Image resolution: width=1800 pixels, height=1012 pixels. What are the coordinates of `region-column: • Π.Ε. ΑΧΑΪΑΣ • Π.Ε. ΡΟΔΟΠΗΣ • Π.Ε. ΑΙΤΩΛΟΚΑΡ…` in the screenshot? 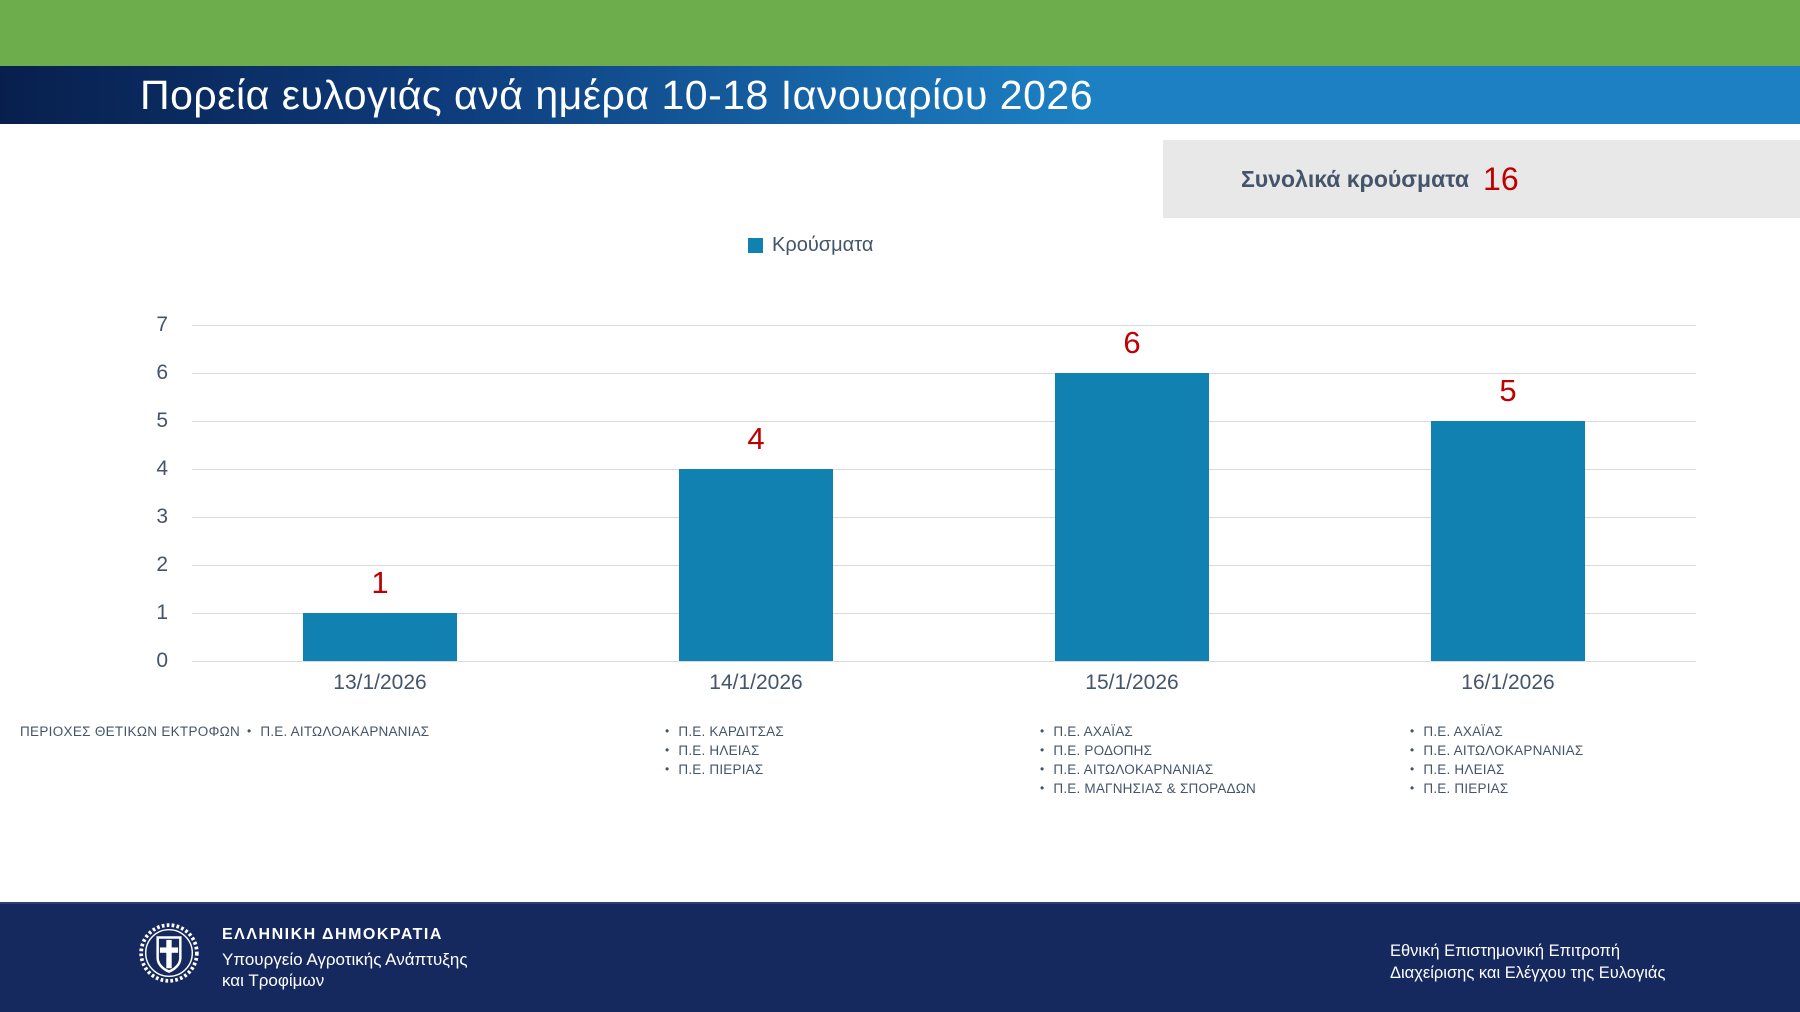 It's located at (1148, 760).